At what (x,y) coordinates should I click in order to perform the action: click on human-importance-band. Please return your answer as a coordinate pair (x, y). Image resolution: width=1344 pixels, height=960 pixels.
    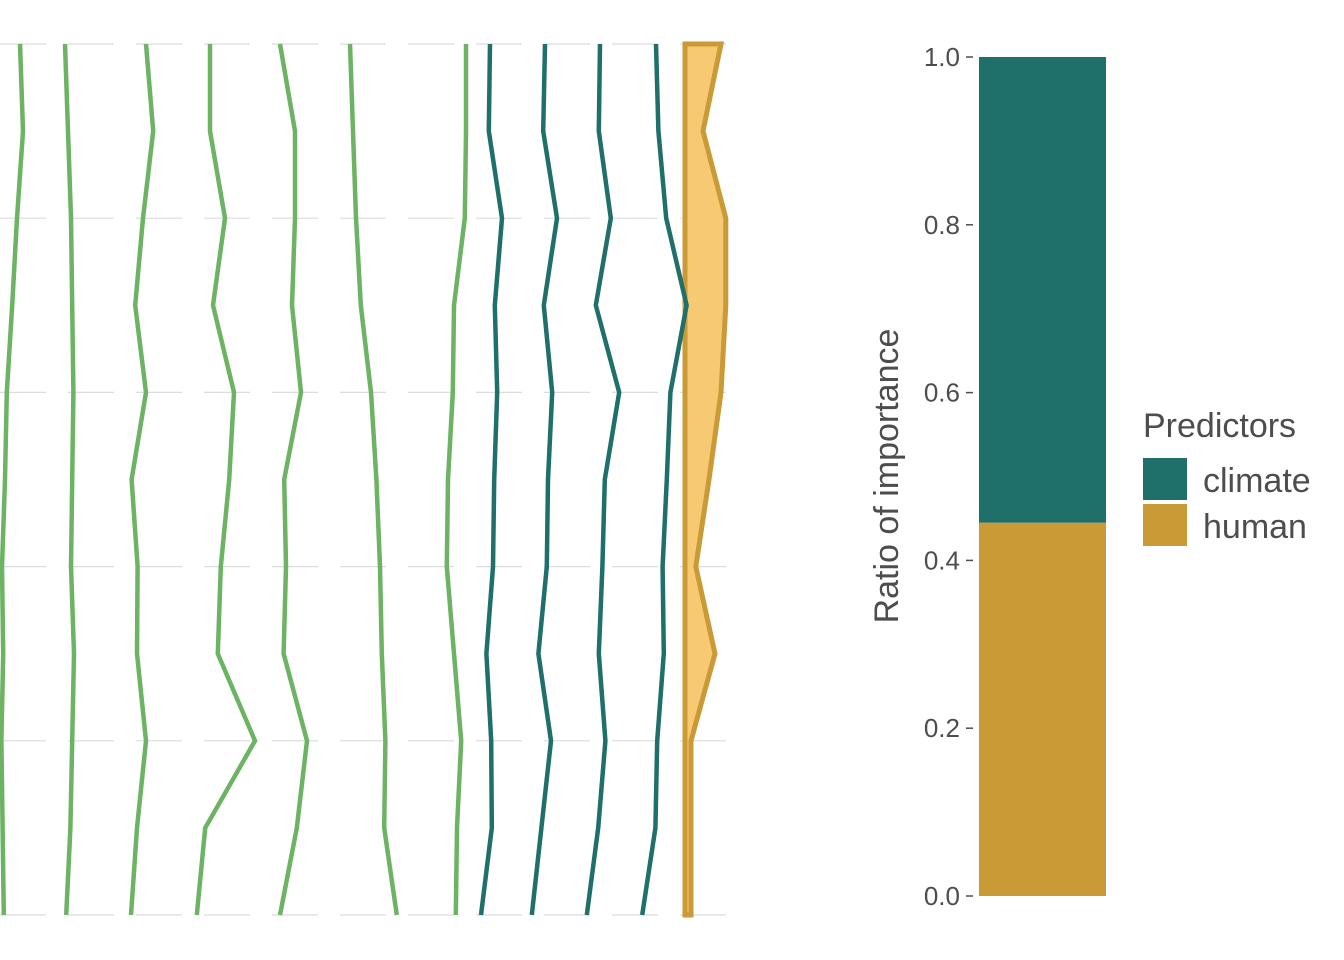
    Looking at the image, I should click on (705, 479).